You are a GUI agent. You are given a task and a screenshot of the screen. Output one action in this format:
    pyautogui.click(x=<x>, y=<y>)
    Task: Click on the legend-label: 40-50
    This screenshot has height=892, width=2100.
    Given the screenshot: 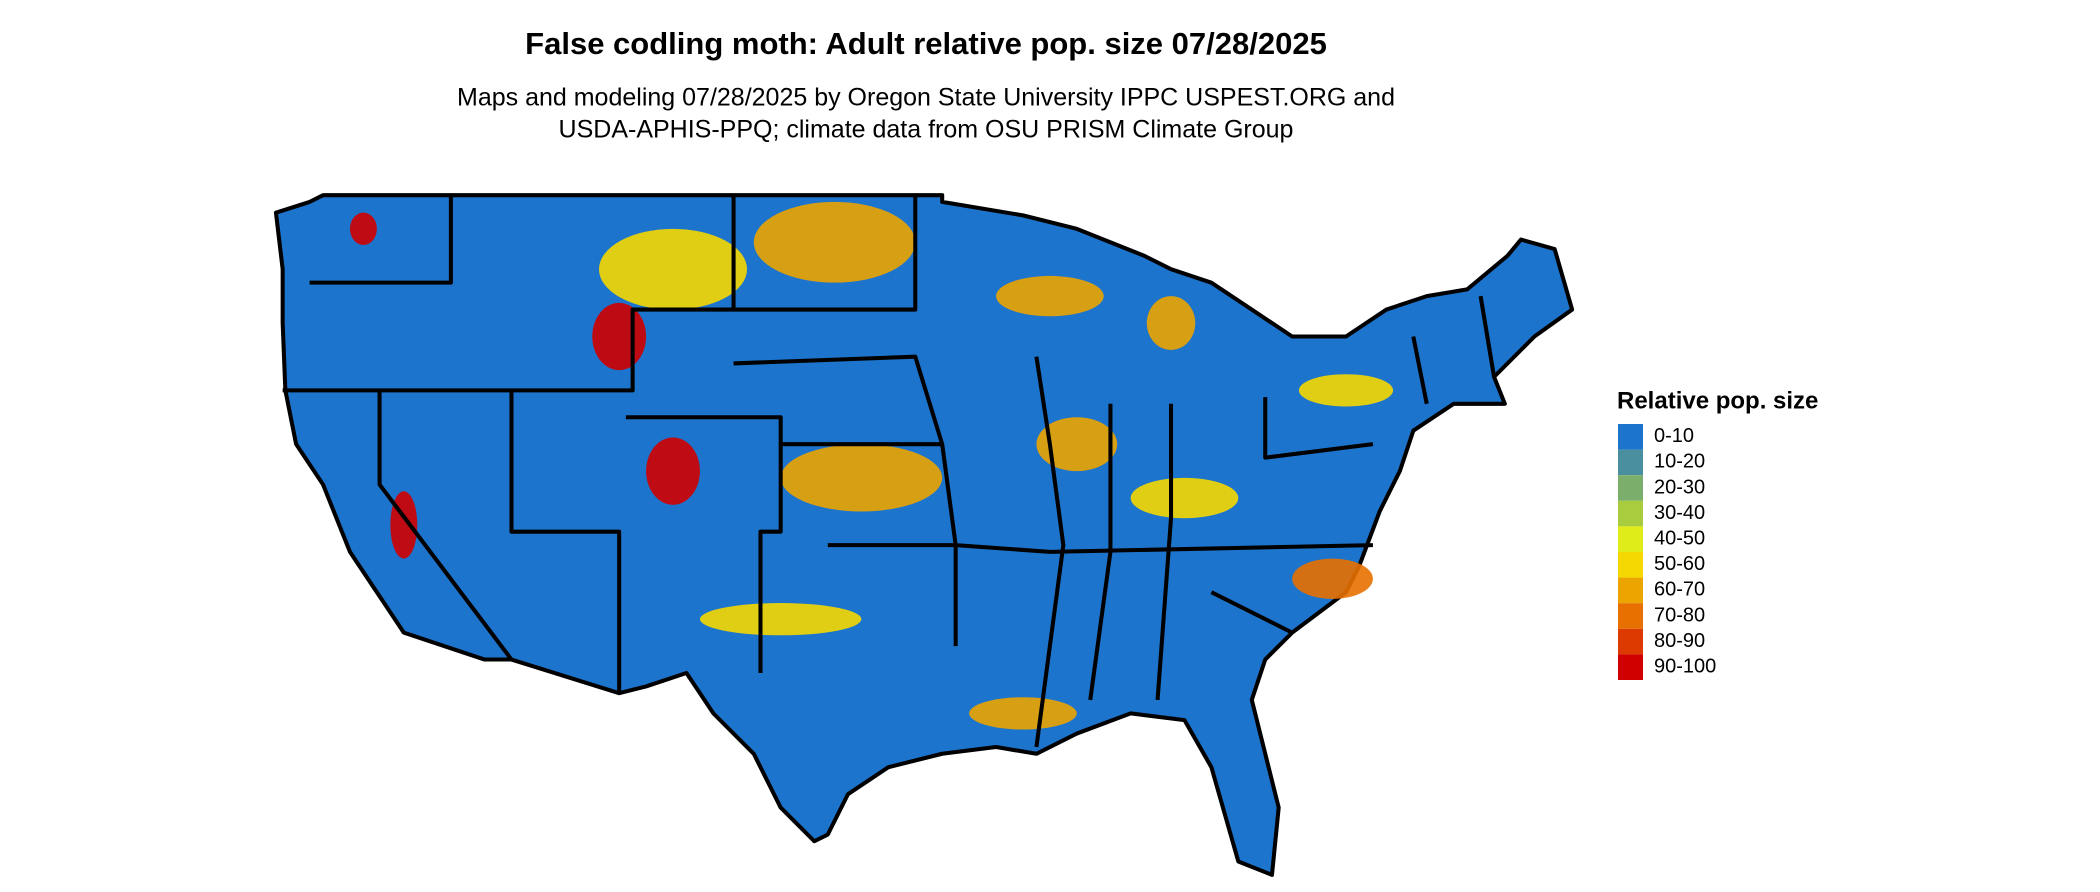 What is the action you would take?
    pyautogui.click(x=1679, y=538)
    